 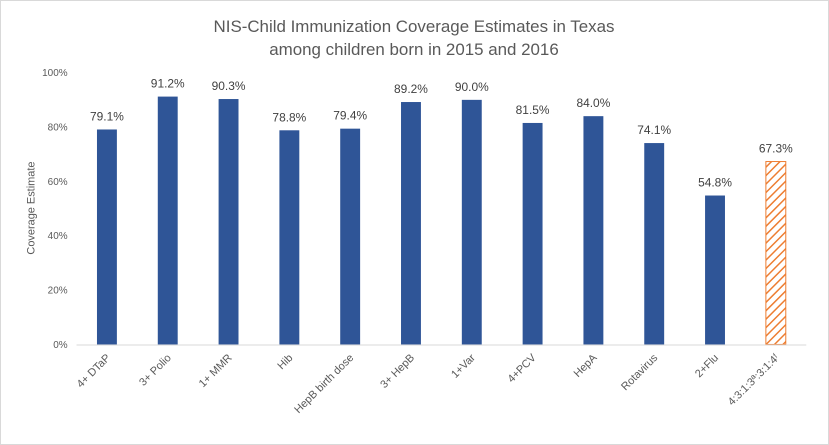 What do you see at coordinates (58, 236) in the screenshot?
I see `y-tick-label: 40%` at bounding box center [58, 236].